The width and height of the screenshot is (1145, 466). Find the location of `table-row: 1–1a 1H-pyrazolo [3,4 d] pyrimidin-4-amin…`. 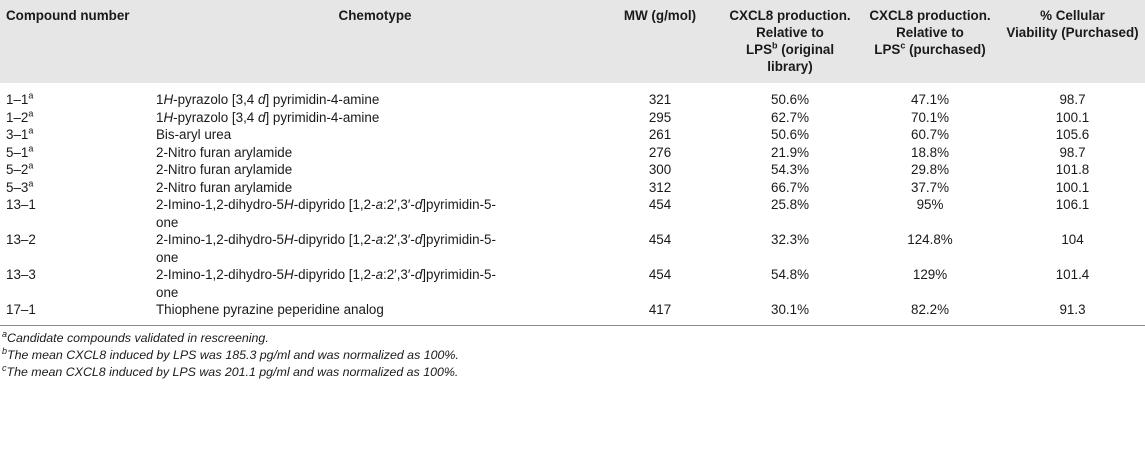

table-row: 1–1a 1H-pyrazolo [3,4 d] pyrimidin-4-amin… is located at coordinates (572, 96).